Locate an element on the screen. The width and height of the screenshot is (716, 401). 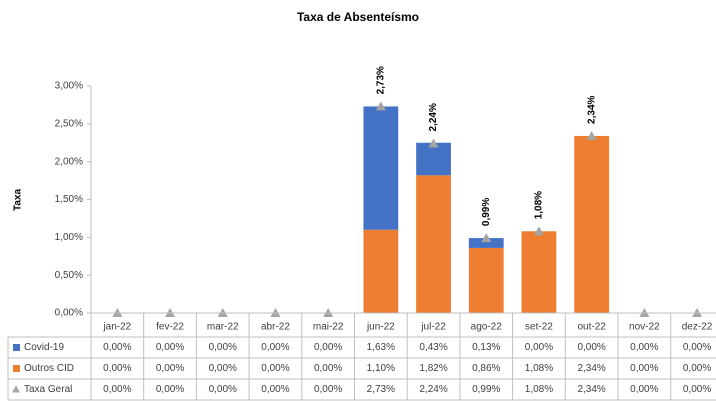
y-tick-label: 2,00% is located at coordinates (69, 161).